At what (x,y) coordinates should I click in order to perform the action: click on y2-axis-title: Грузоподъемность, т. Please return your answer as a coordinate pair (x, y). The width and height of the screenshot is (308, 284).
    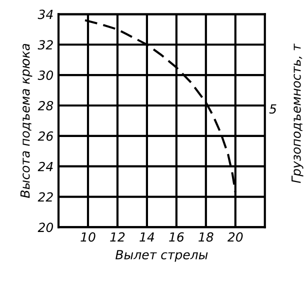
    Looking at the image, I should click on (298, 114).